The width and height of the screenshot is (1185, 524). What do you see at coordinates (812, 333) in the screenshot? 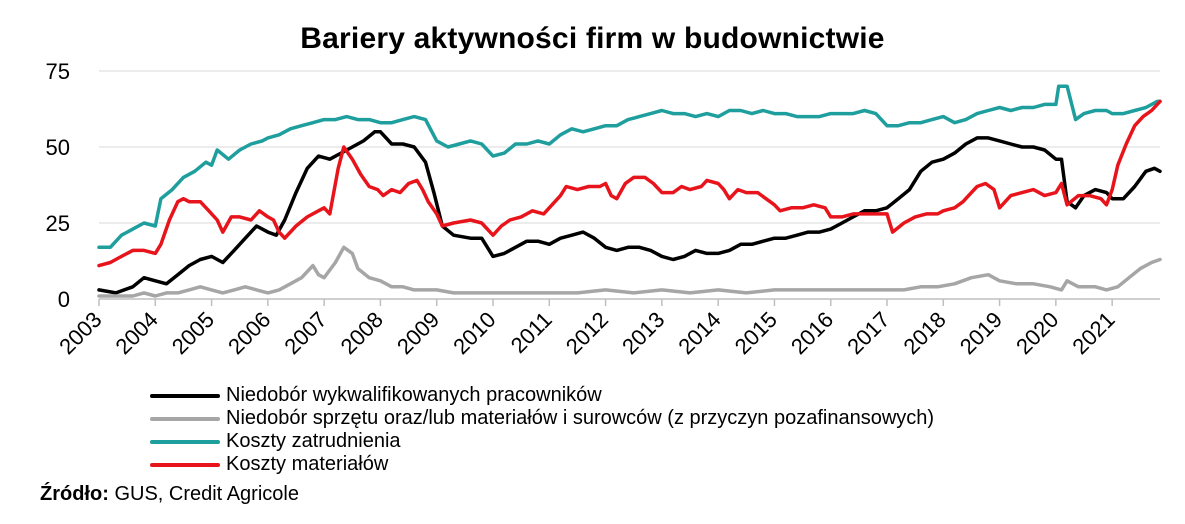
I see `x-tick-label: 2016` at bounding box center [812, 333].